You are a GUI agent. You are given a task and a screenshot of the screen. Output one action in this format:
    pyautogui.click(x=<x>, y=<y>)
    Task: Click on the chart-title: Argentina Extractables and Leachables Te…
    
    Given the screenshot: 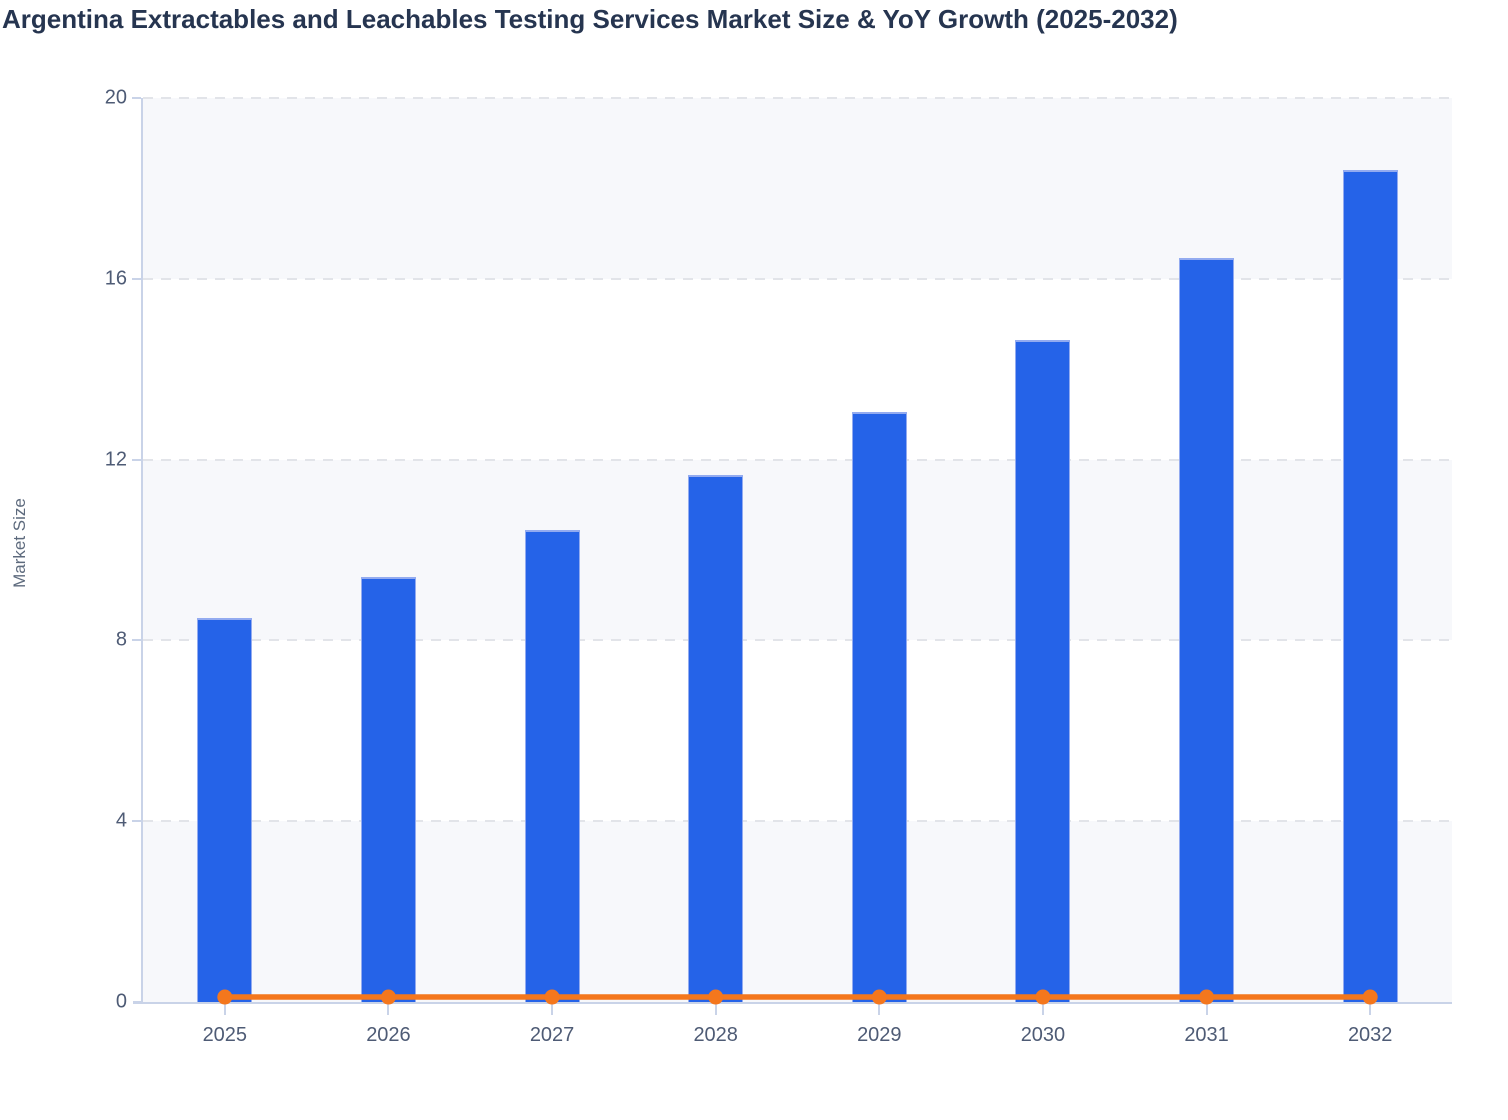 What is the action you would take?
    pyautogui.click(x=590, y=19)
    